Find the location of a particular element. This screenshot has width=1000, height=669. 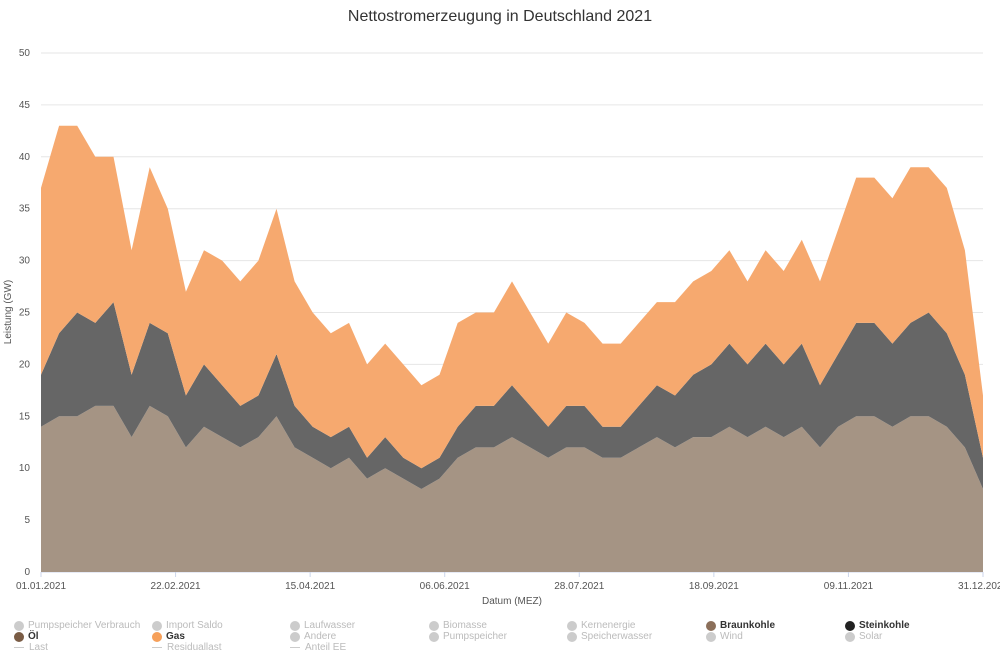

legend-label: Biomasse is located at coordinates (465, 625).